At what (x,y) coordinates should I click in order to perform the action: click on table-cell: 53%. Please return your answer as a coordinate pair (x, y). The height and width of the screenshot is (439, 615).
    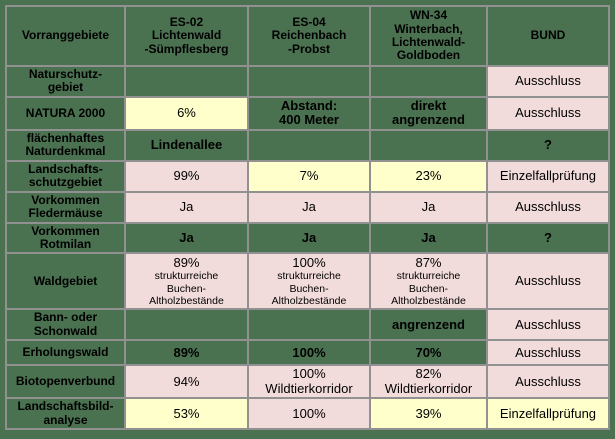
    Looking at the image, I should click on (186, 414).